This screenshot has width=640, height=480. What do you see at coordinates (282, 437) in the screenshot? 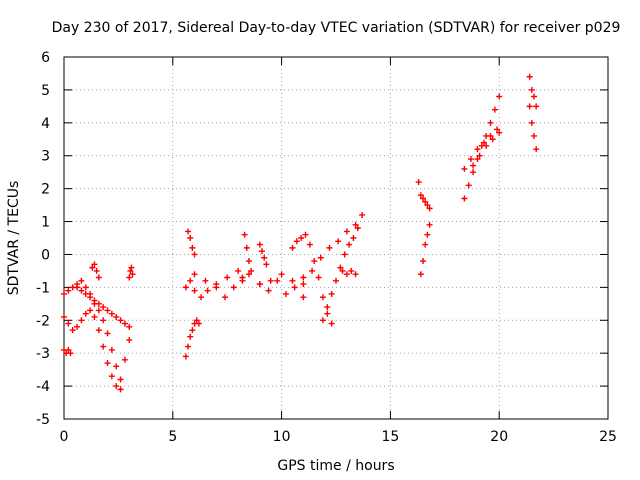
I see `x-tick-label: 10` at bounding box center [282, 437].